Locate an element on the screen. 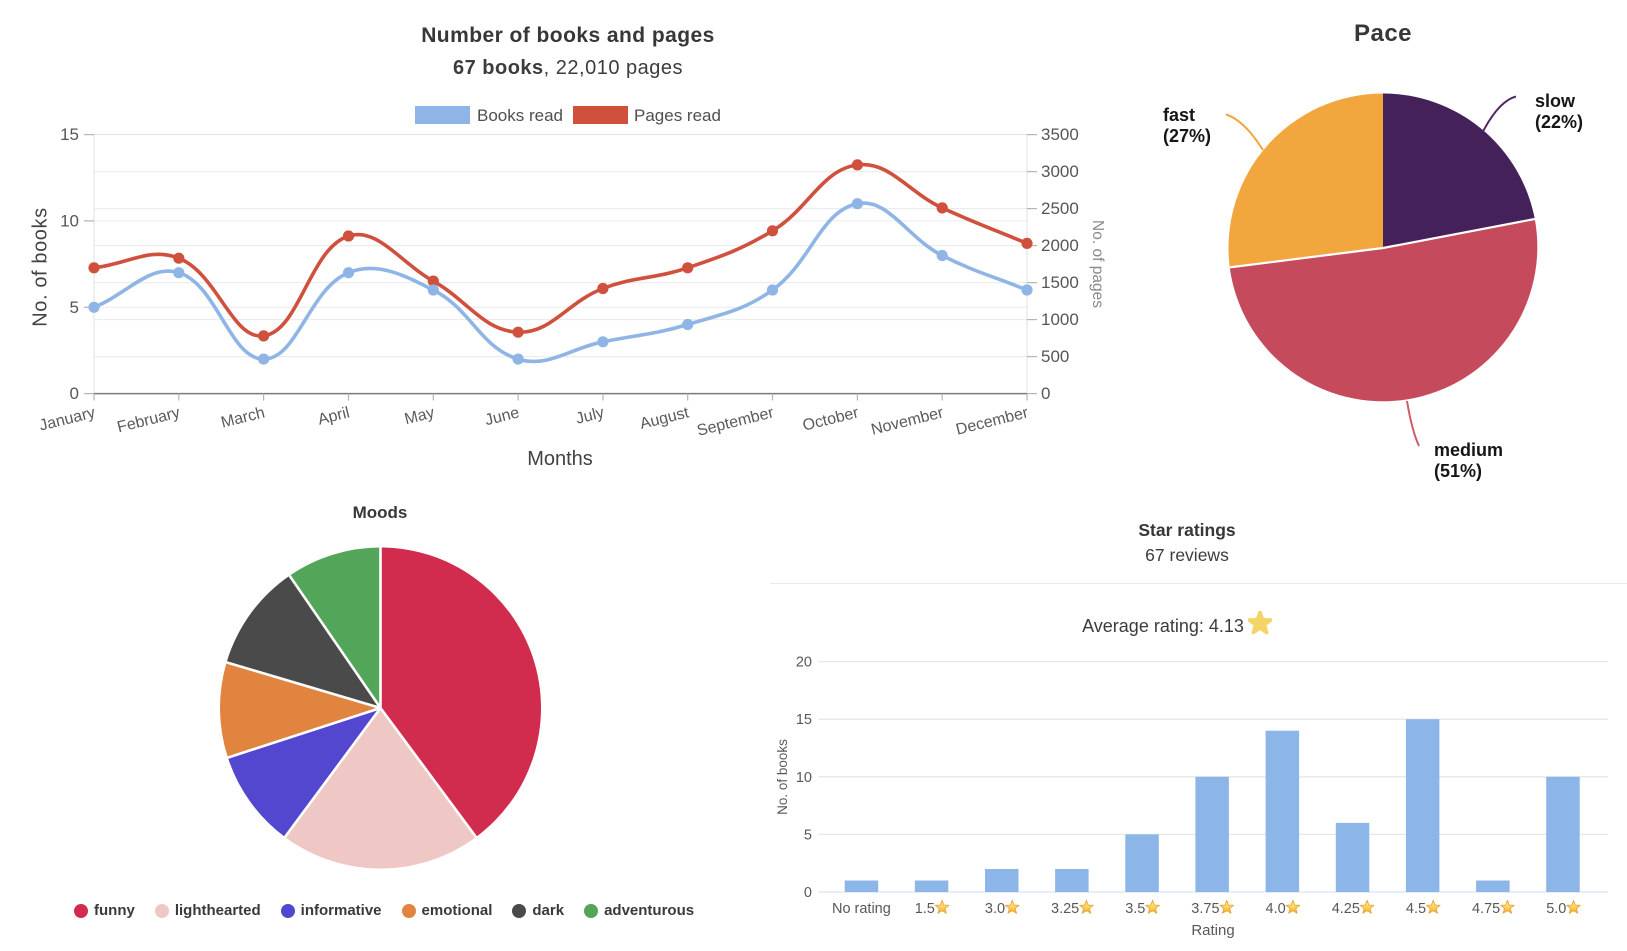 The height and width of the screenshot is (951, 1627). svg-text: 3000 is located at coordinates (1060, 171).